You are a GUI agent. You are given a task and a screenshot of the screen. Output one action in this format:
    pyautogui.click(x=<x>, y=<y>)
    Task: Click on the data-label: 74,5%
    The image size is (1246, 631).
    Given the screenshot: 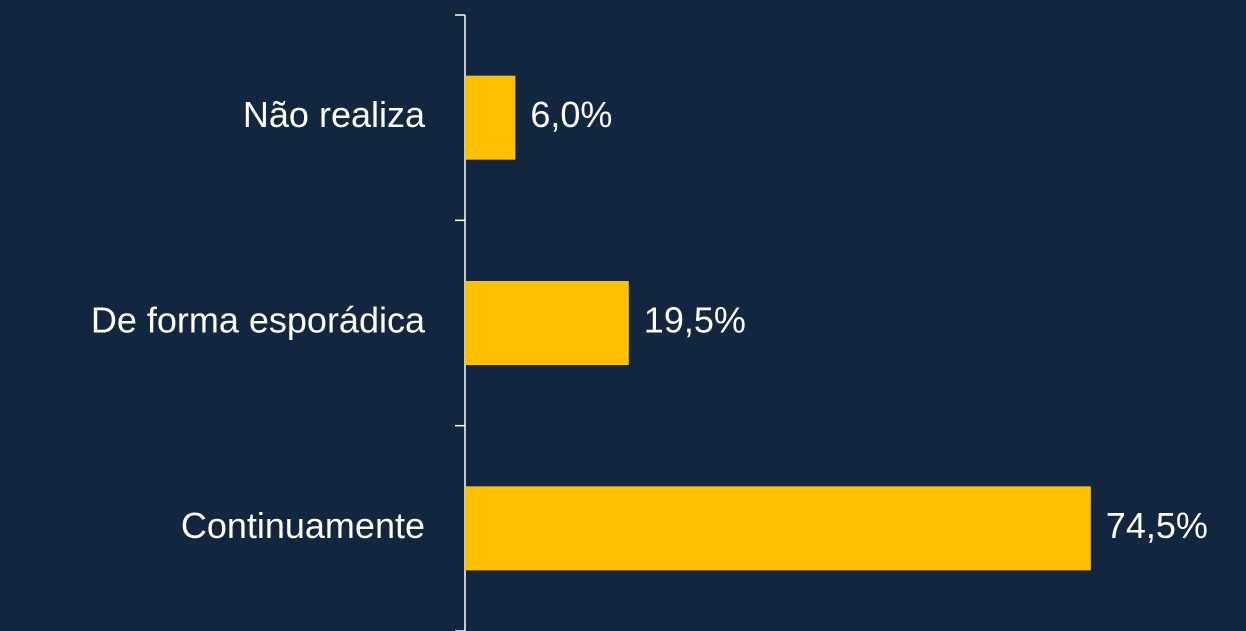 What is the action you would take?
    pyautogui.click(x=1157, y=525)
    